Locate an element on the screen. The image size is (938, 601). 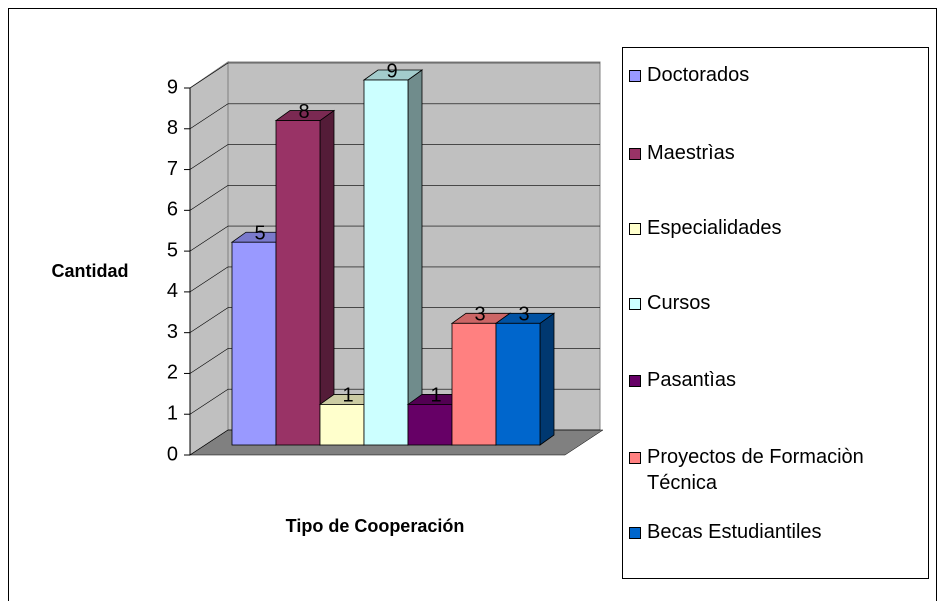
legend-label: Doctorados is located at coordinates (698, 75).